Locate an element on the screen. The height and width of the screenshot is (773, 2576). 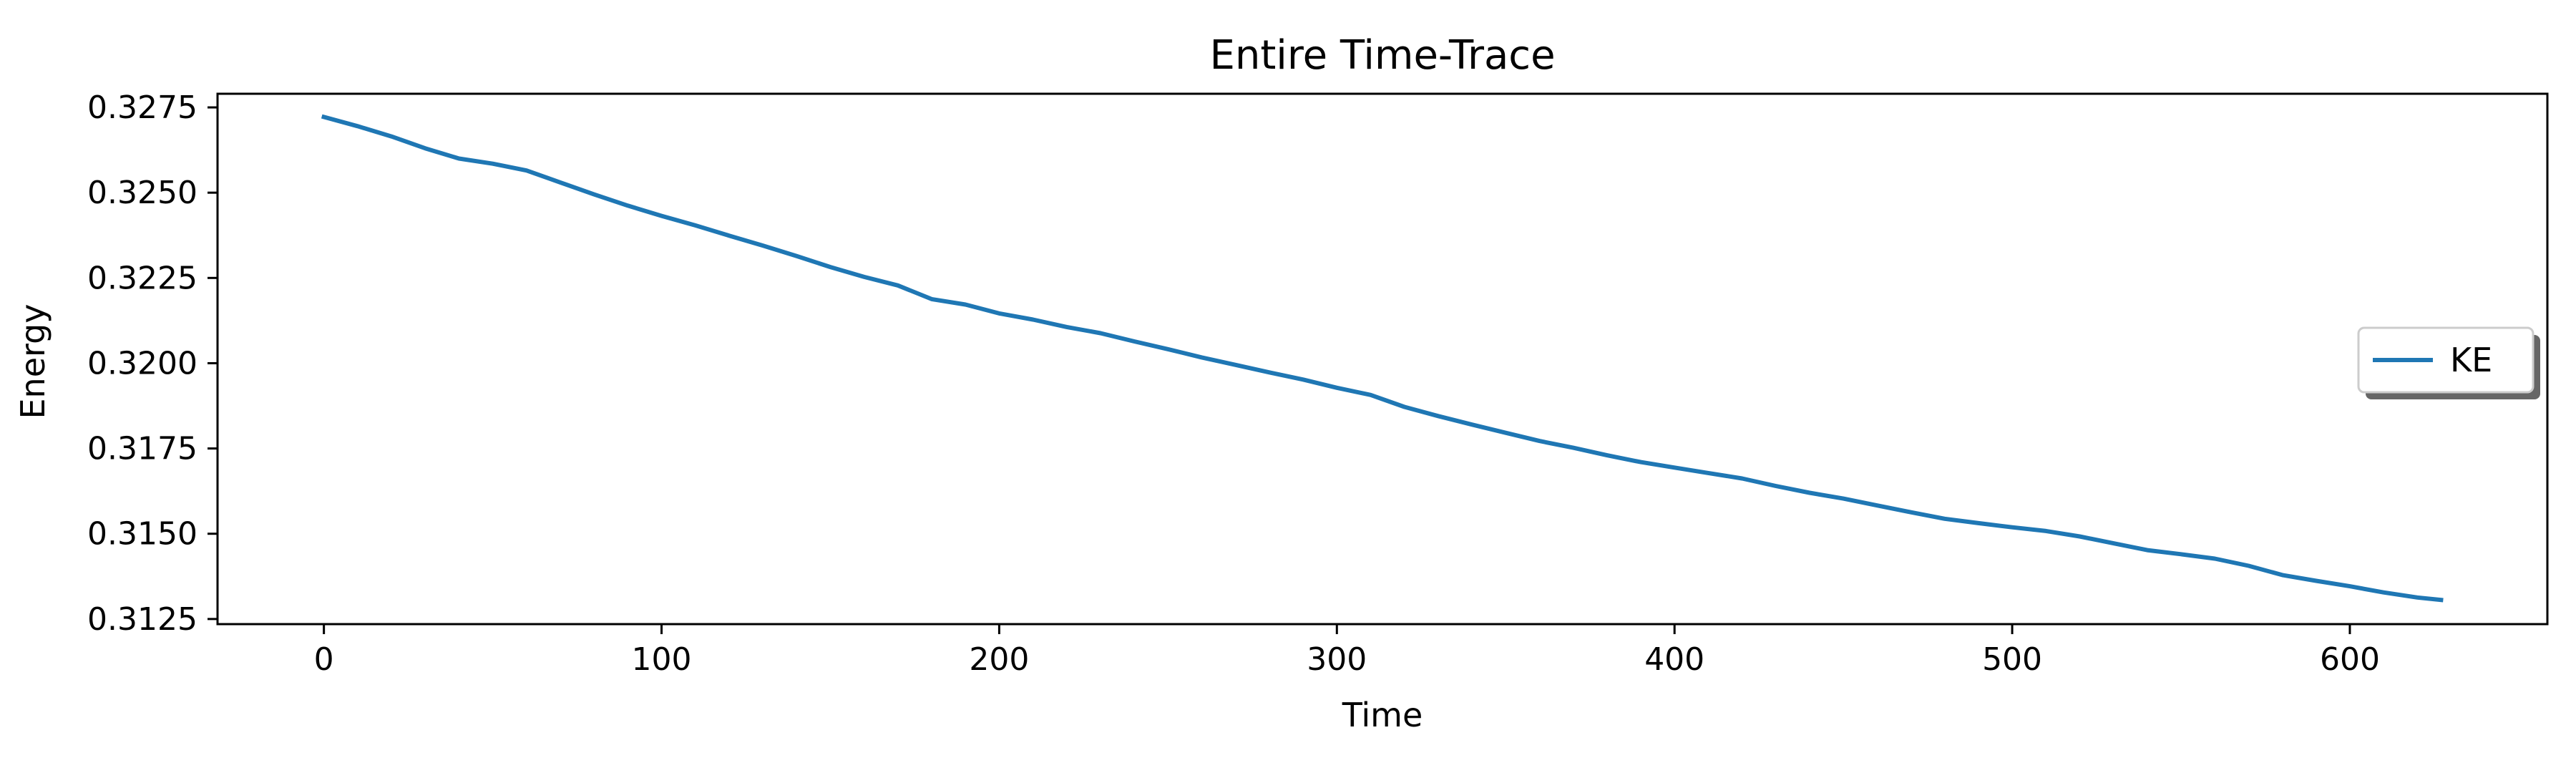
chart-title: Entire Time-Trace is located at coordinates (1382, 55).